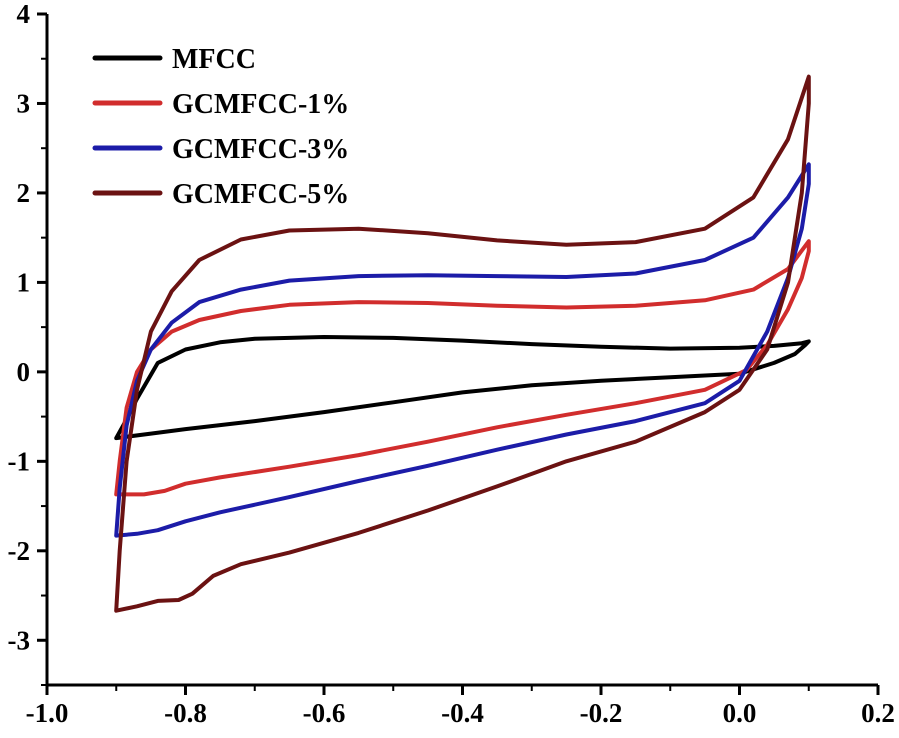 Image resolution: width=899 pixels, height=738 pixels. Describe the element at coordinates (462, 713) in the screenshot. I see `x-tick-label: -0.4` at that location.